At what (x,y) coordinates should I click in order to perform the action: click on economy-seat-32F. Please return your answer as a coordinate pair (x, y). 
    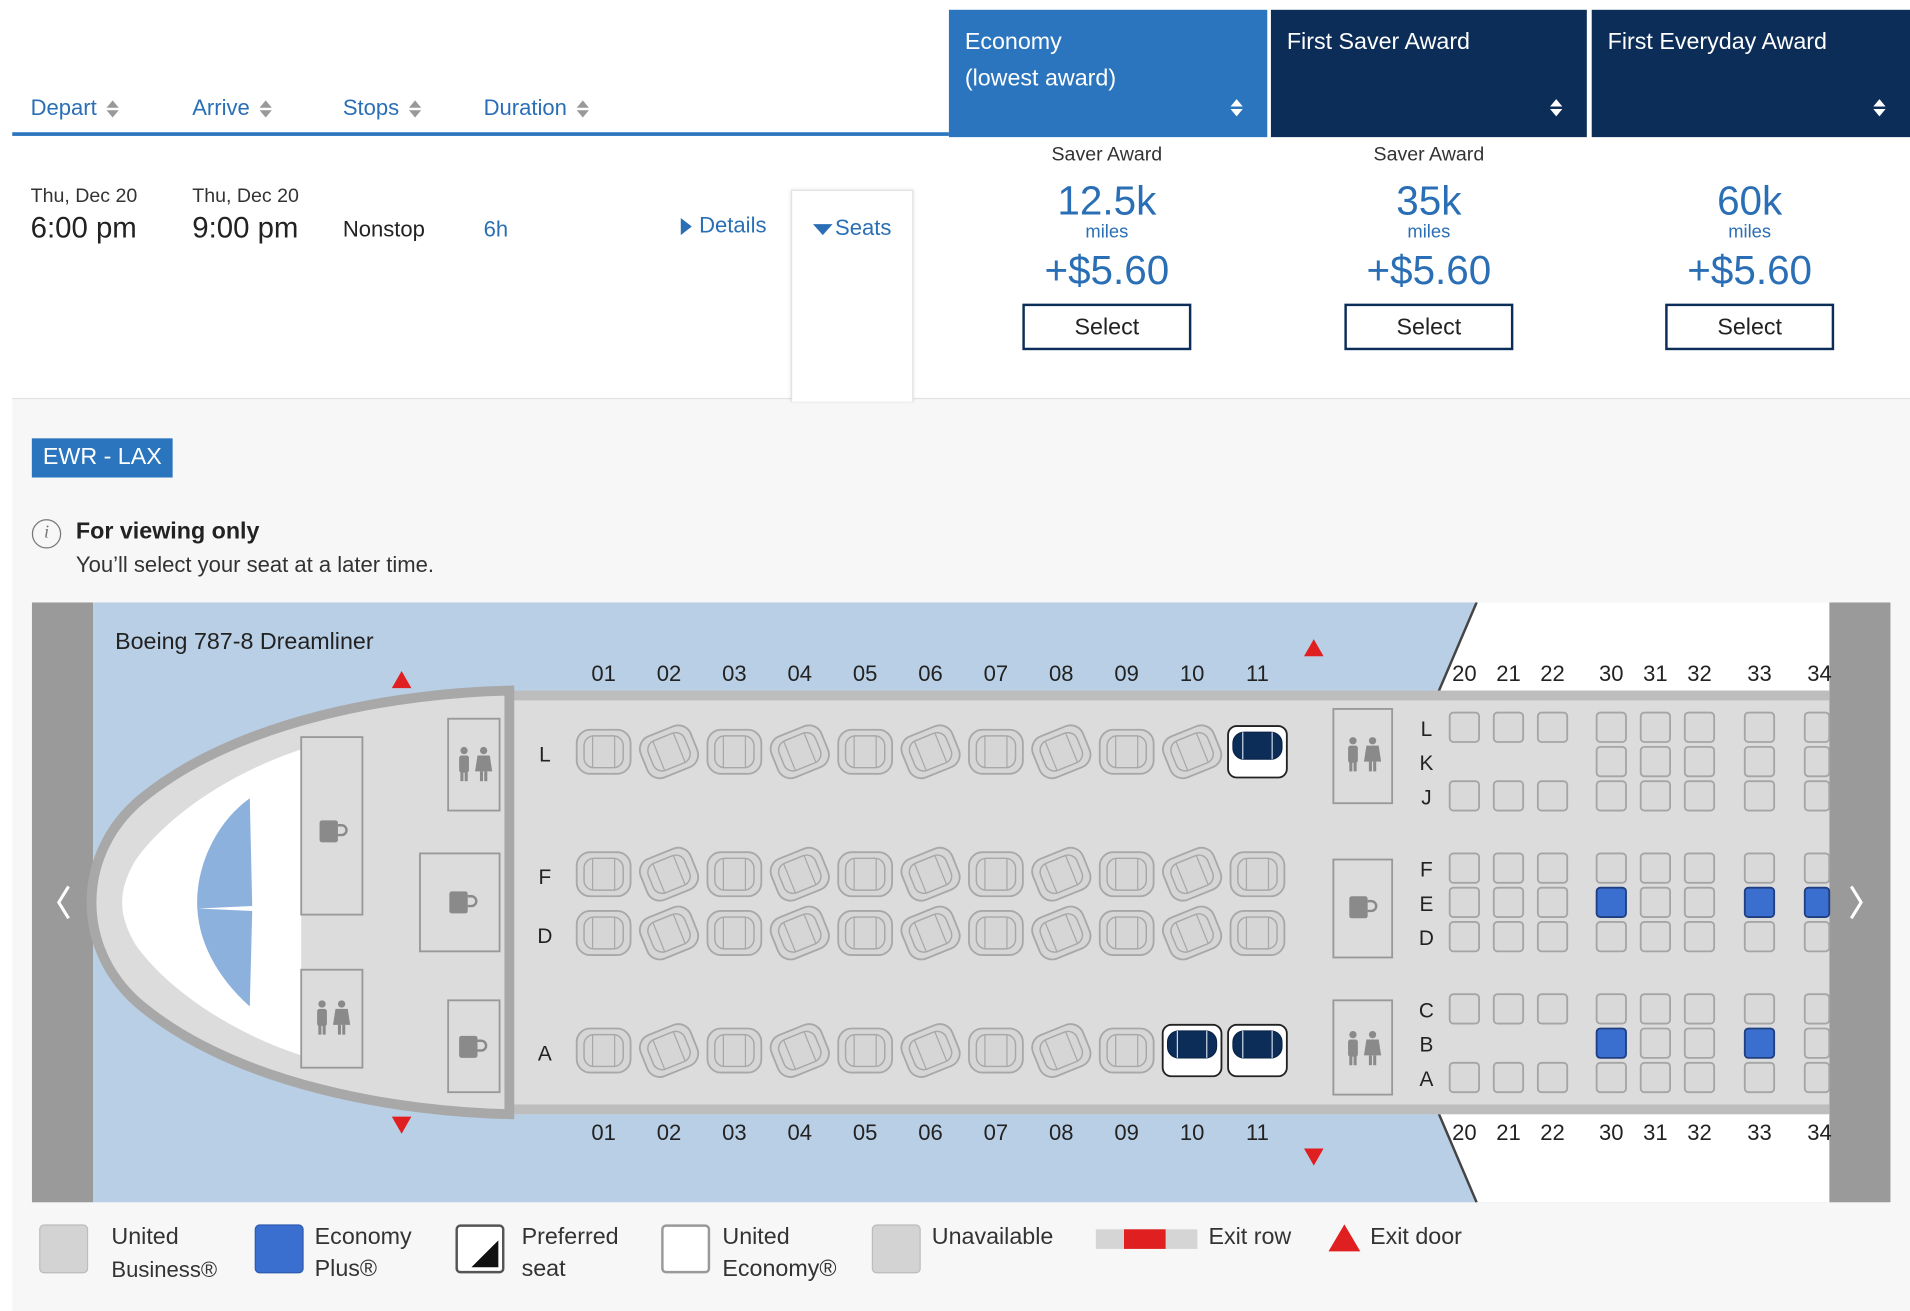
    Looking at the image, I should click on (1699, 868).